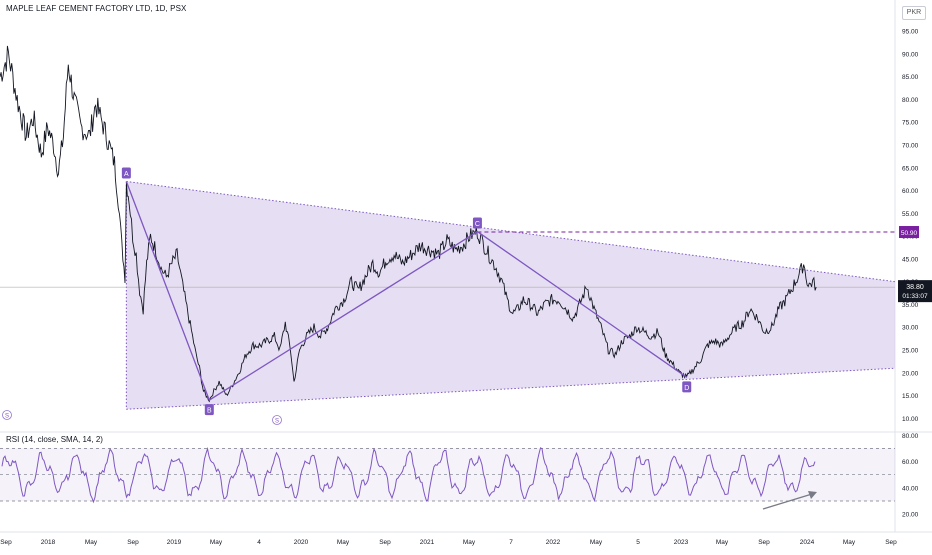  I want to click on price-tick-label: 80.00, so click(910, 100).